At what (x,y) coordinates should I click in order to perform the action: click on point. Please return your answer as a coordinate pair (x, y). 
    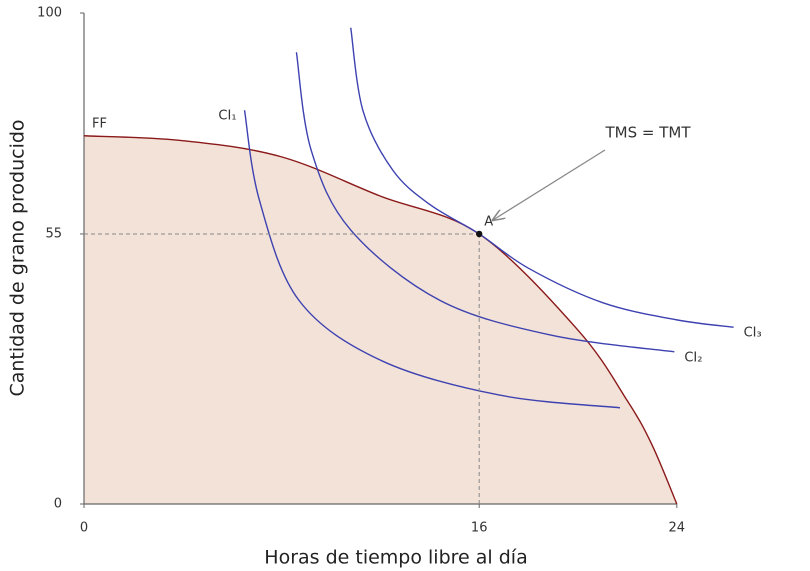
    Looking at the image, I should click on (479, 234).